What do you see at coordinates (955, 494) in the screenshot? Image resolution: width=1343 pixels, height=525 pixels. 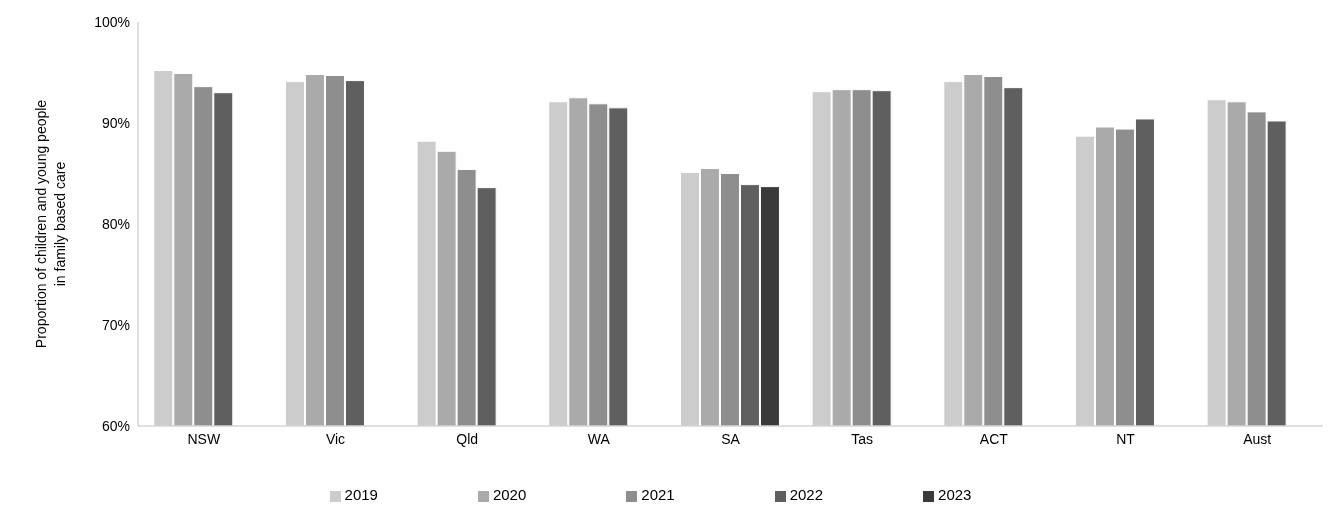 I see `legend-label: 2023` at bounding box center [955, 494].